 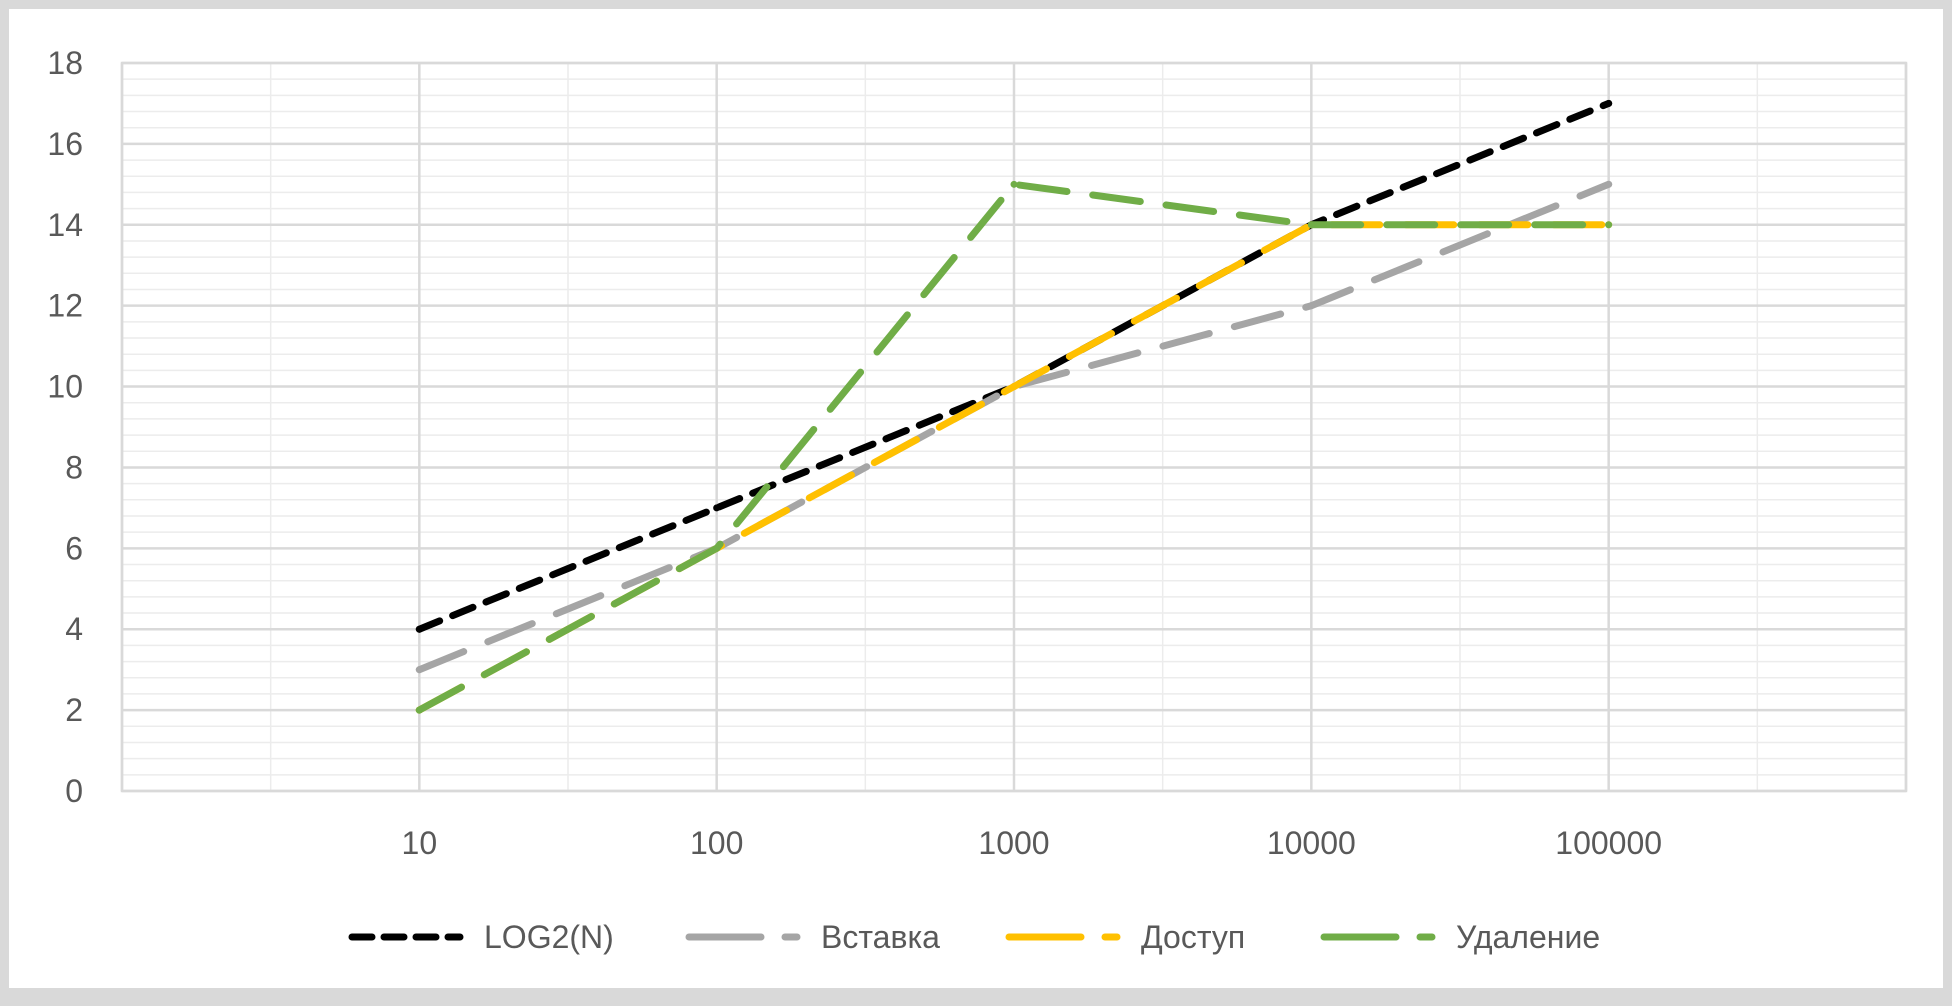 I want to click on legend-label: Удаление, so click(x=1528, y=937).